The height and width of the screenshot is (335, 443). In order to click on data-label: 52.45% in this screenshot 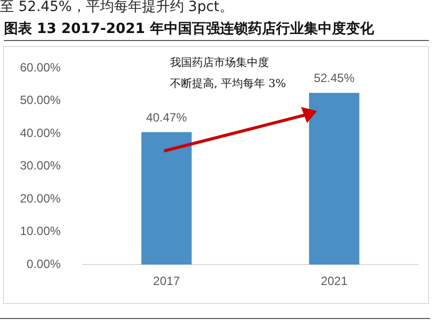, I will do `click(334, 78)`.